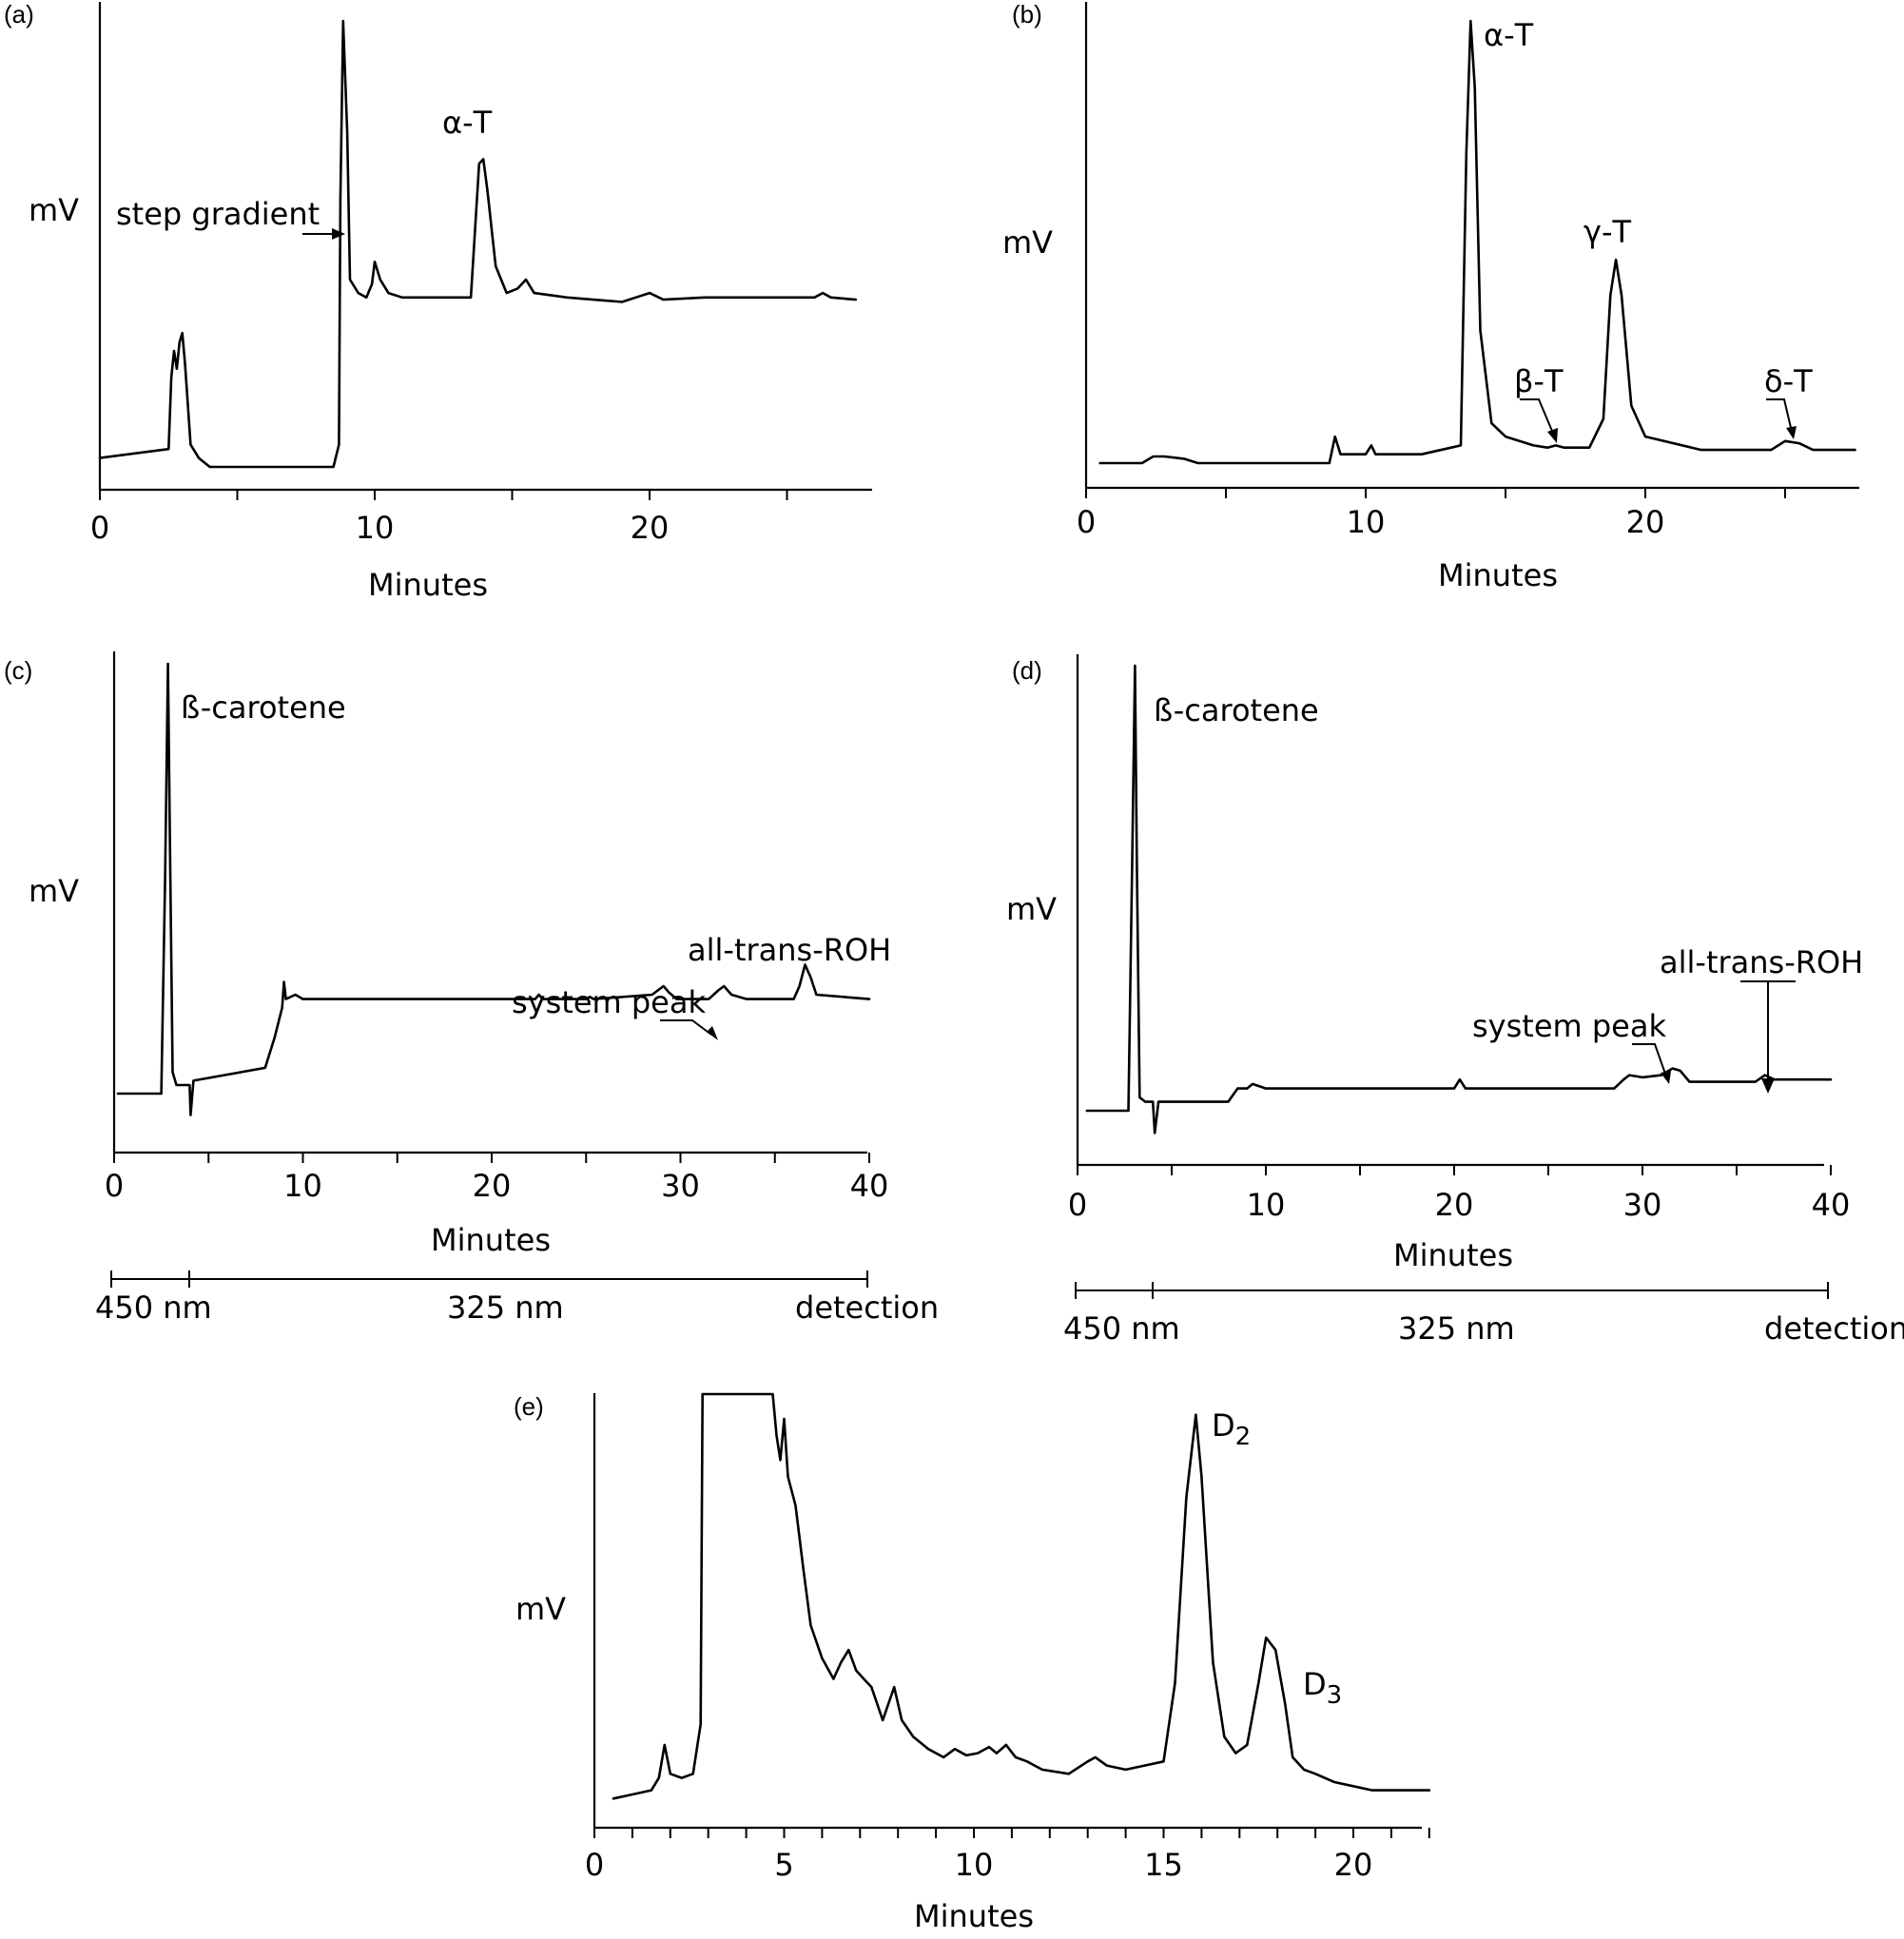 Image resolution: width=1904 pixels, height=1939 pixels. Describe the element at coordinates (1477, 242) in the screenshot. I see `panel-b-trace` at that location.